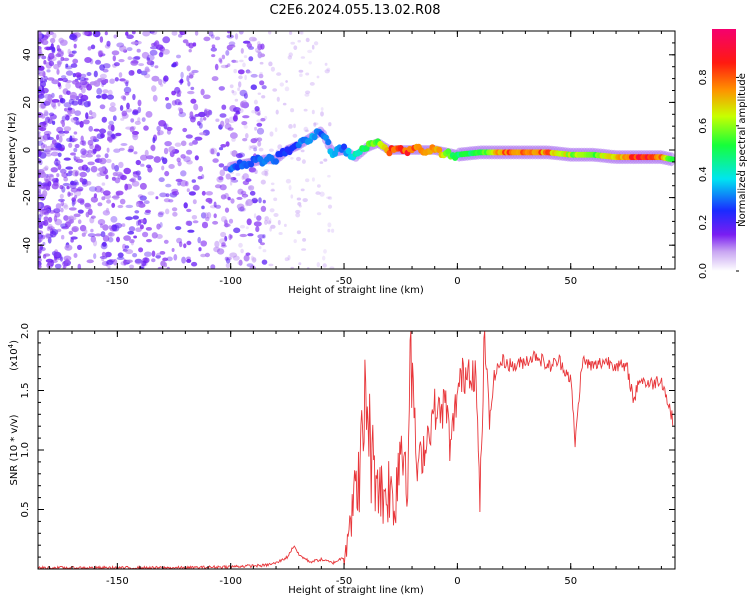 The image size is (750, 600). What do you see at coordinates (230, 581) in the screenshot?
I see `snr-x-tick-label: -100` at bounding box center [230, 581].